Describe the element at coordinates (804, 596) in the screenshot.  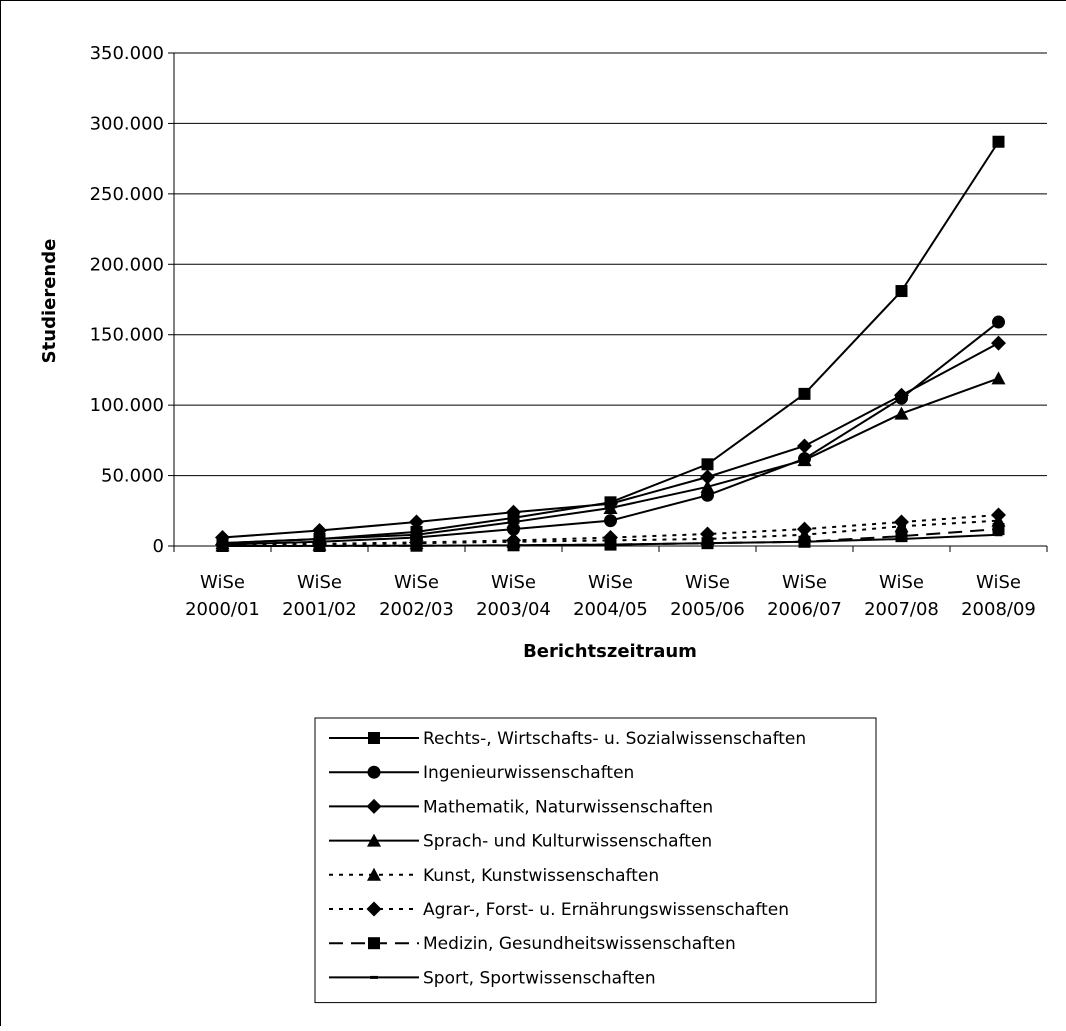
I see `x-tick-label: WiSe 2006/07` at that location.